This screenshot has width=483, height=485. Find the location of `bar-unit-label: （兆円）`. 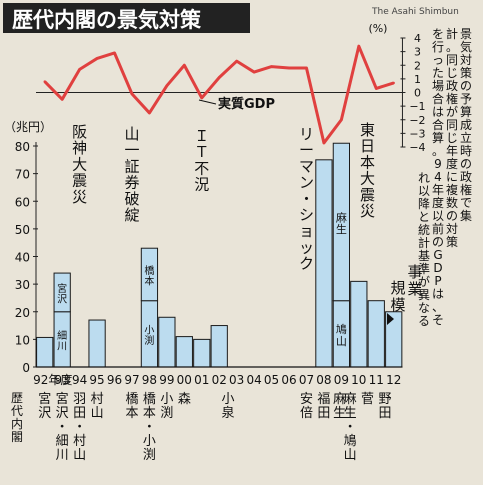

bar-unit-label: （兆円） is located at coordinates (28, 127).